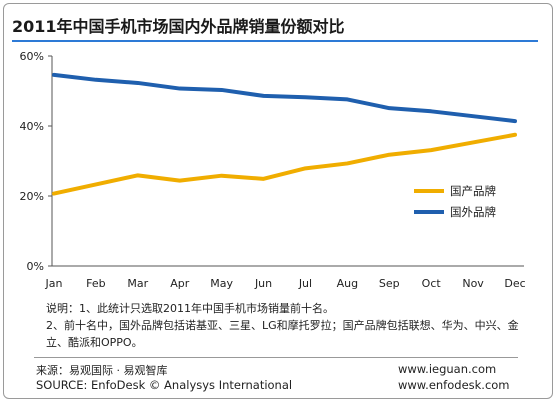 This screenshot has height=404, width=558. I want to click on y-ticks: 0% 20% 40% 60%, so click(36, 161).